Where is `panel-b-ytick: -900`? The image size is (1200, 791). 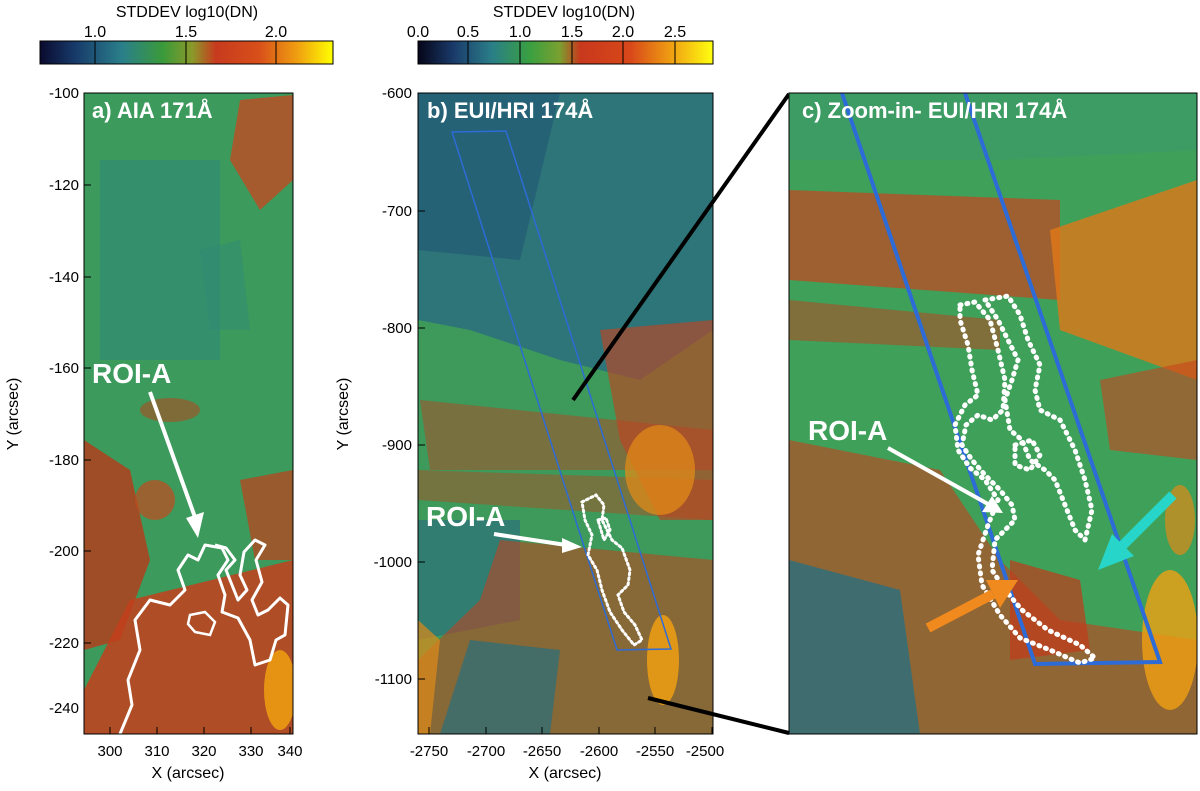
panel-b-ytick: -900 is located at coordinates (397, 445).